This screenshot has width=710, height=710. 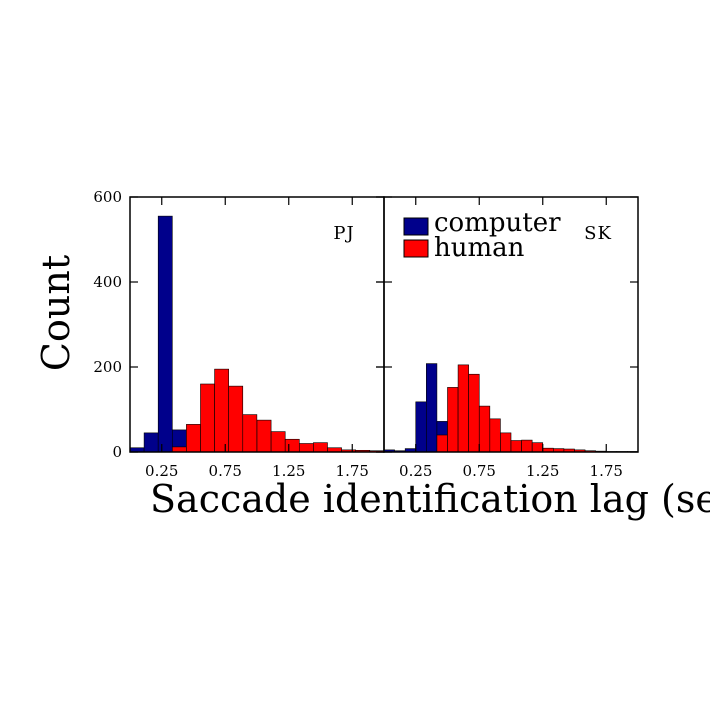 What do you see at coordinates (416, 226) in the screenshot?
I see `legend-swatch-computer` at bounding box center [416, 226].